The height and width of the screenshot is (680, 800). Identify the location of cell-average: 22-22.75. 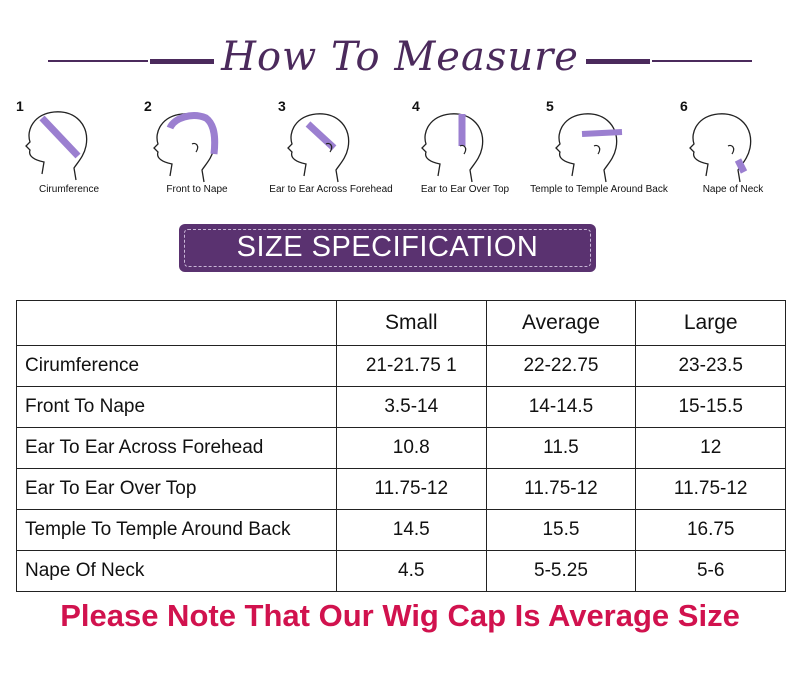
(561, 366).